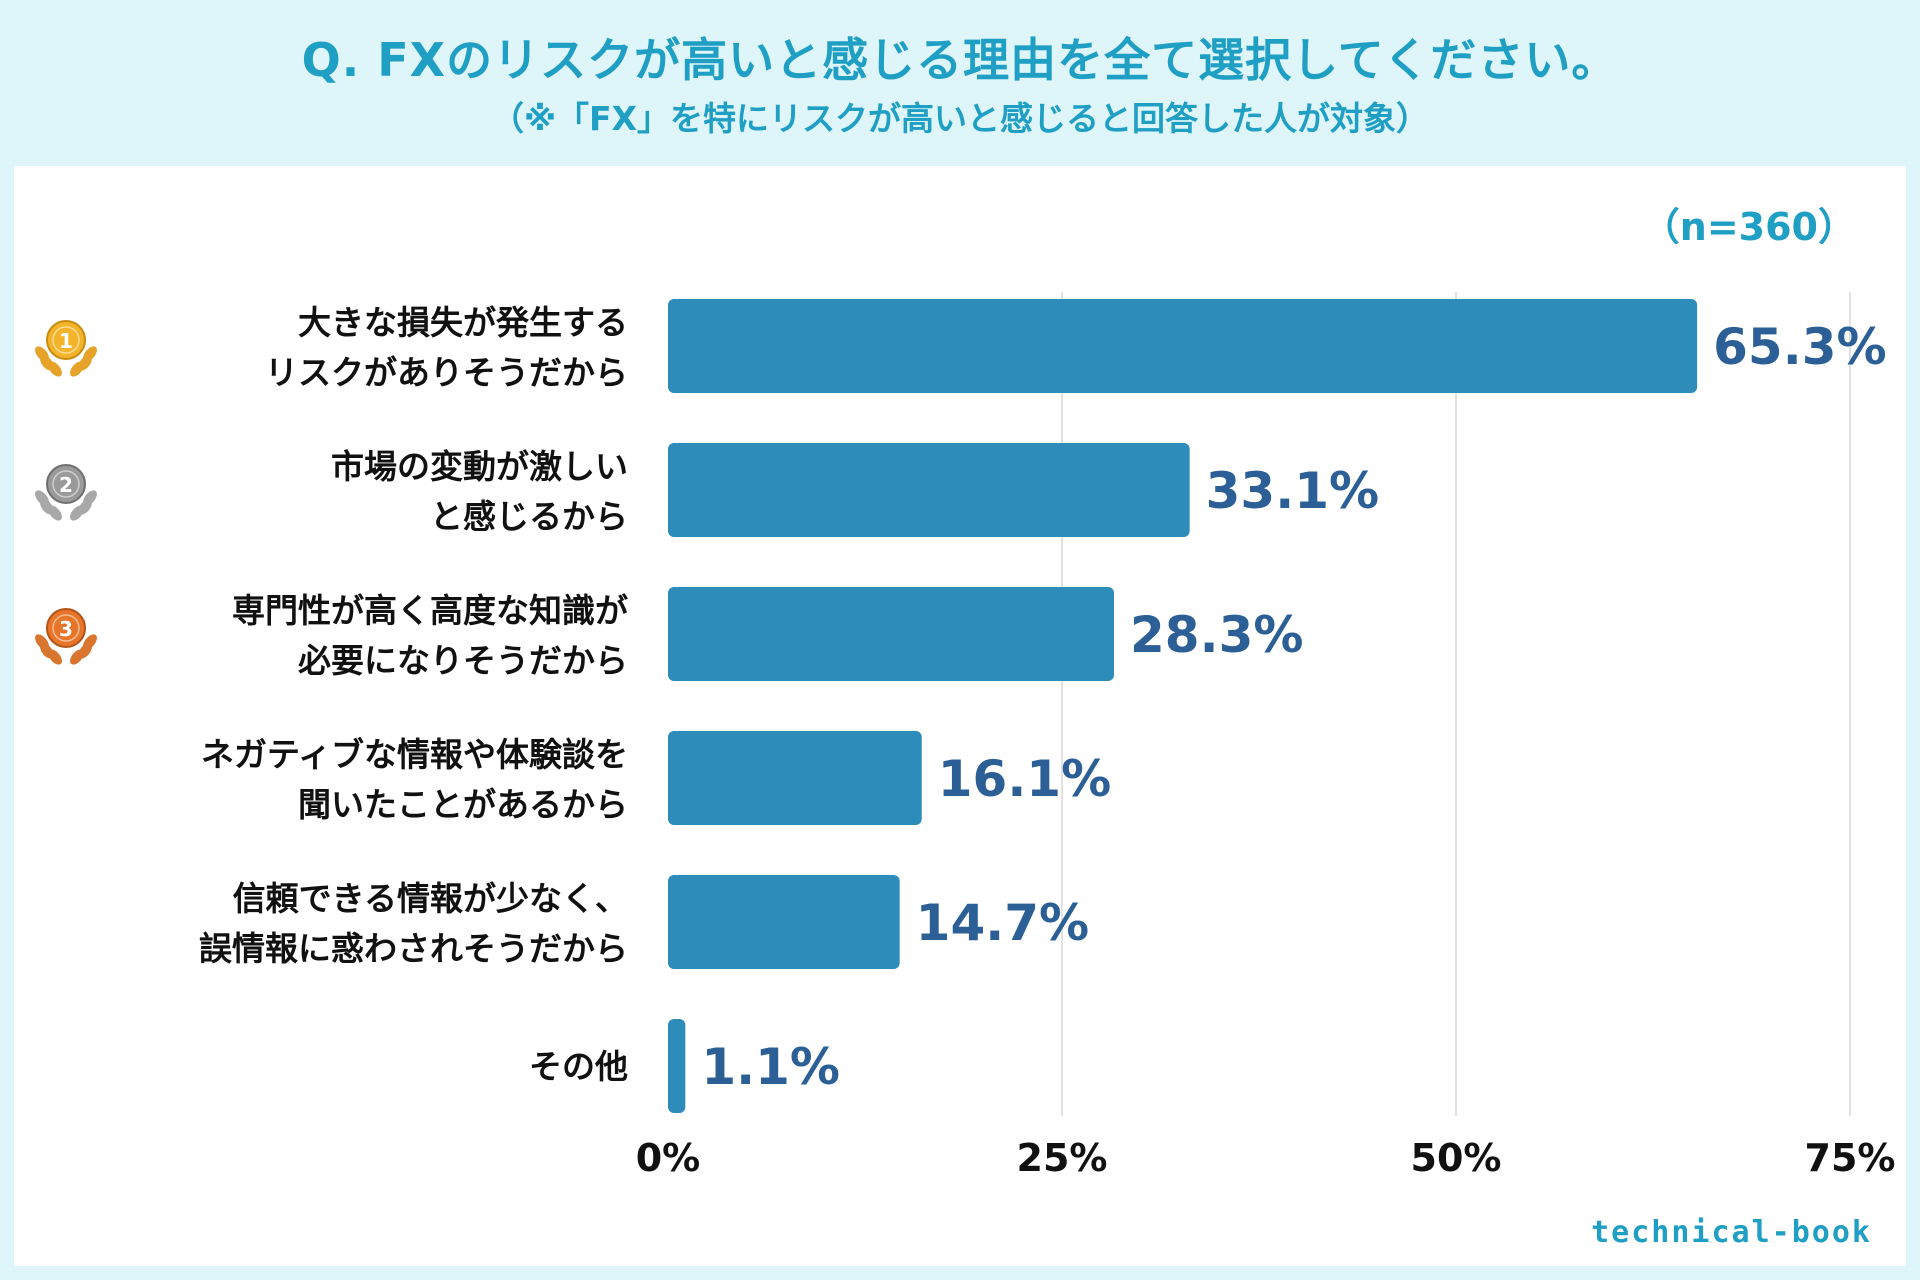 This screenshot has width=1920, height=1280. What do you see at coordinates (770, 1067) in the screenshot?
I see `value-label-6: 1.1%` at bounding box center [770, 1067].